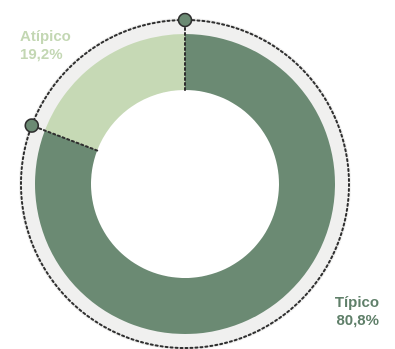 Image resolution: width=395 pixels, height=349 pixels. I want to click on label-tipico-name: Típico, so click(356, 302).